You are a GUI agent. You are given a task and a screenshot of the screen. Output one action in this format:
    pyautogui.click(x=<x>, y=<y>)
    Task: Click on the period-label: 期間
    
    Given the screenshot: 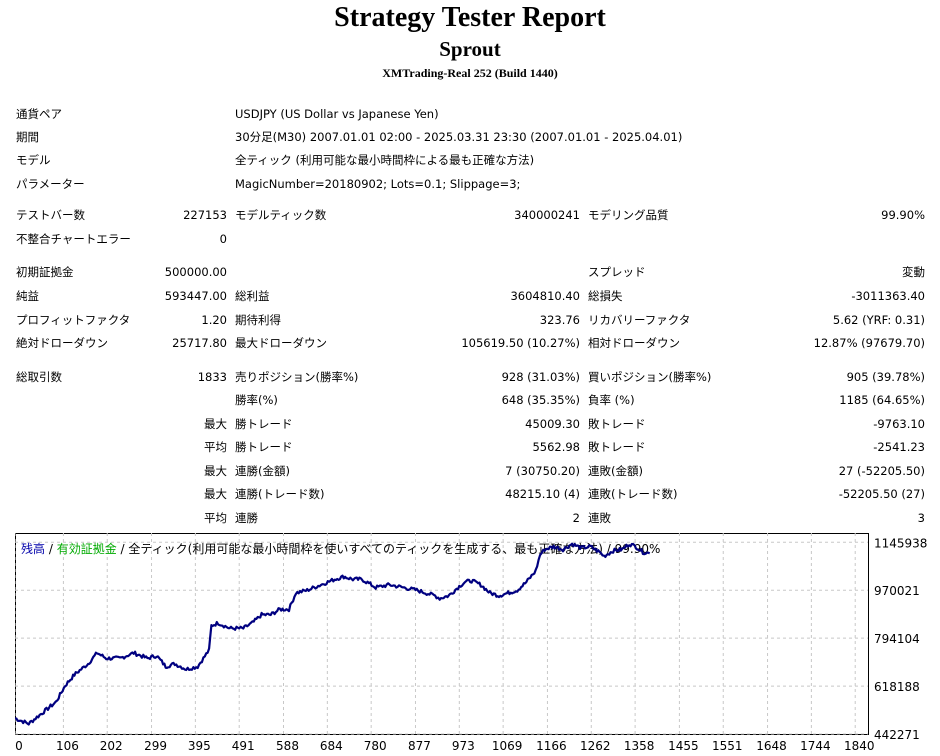 What is the action you would take?
    pyautogui.click(x=27, y=137)
    